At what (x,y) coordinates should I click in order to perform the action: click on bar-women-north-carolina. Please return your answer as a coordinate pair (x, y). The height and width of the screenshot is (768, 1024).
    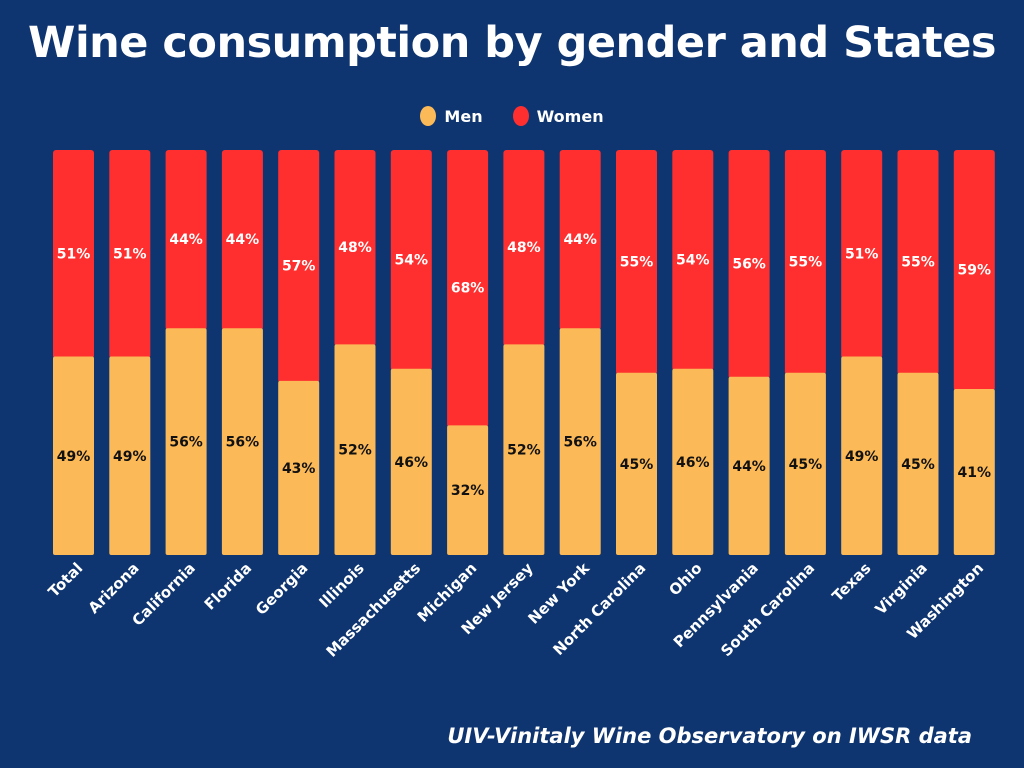
    Looking at the image, I should click on (636, 262).